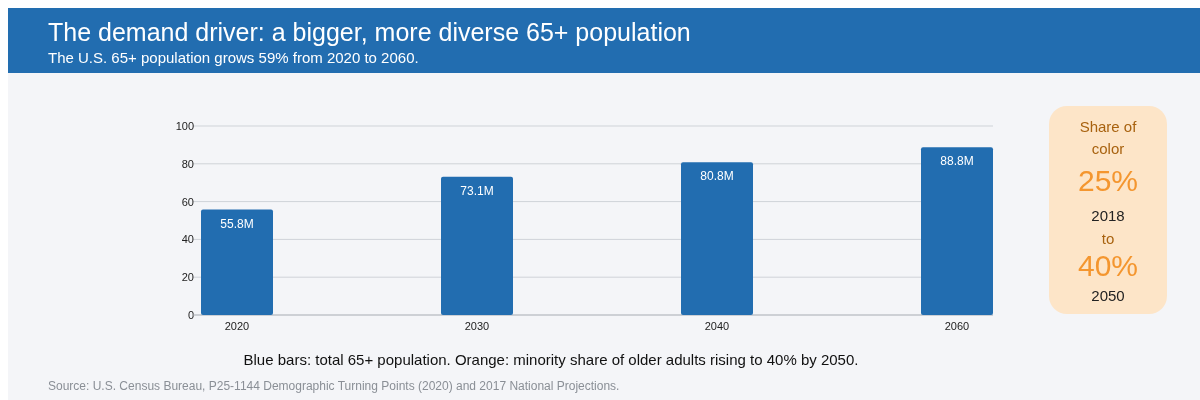 This screenshot has height=400, width=1200. What do you see at coordinates (334, 386) in the screenshot?
I see `source-note: Source: U.S. Census Bureau, P25-1144 Demographic Turning Points (2020) and 2017 National Projections.` at bounding box center [334, 386].